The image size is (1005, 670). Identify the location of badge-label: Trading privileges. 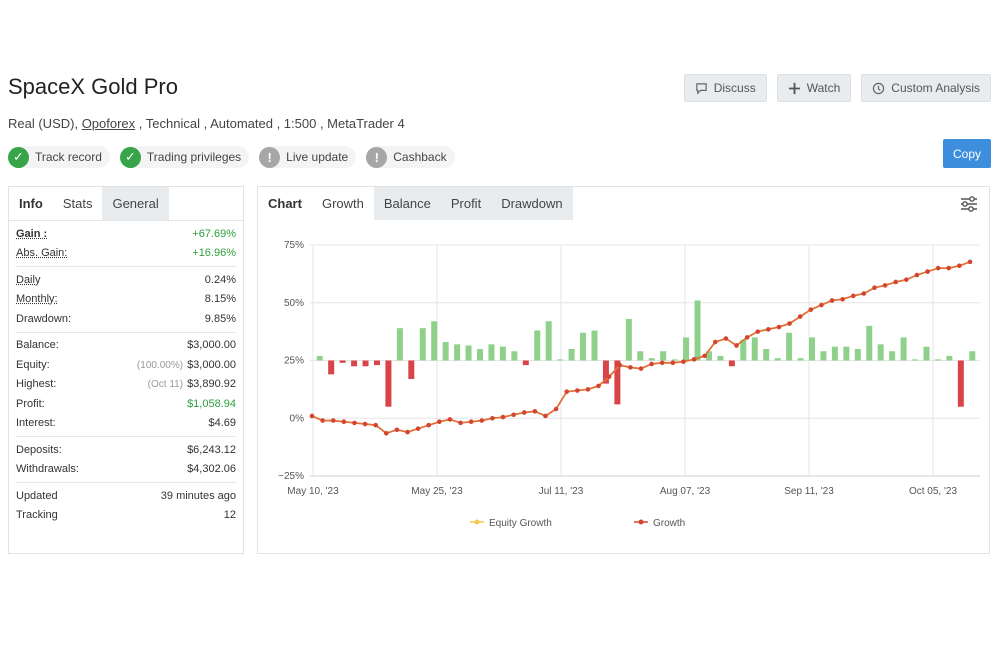
(194, 157).